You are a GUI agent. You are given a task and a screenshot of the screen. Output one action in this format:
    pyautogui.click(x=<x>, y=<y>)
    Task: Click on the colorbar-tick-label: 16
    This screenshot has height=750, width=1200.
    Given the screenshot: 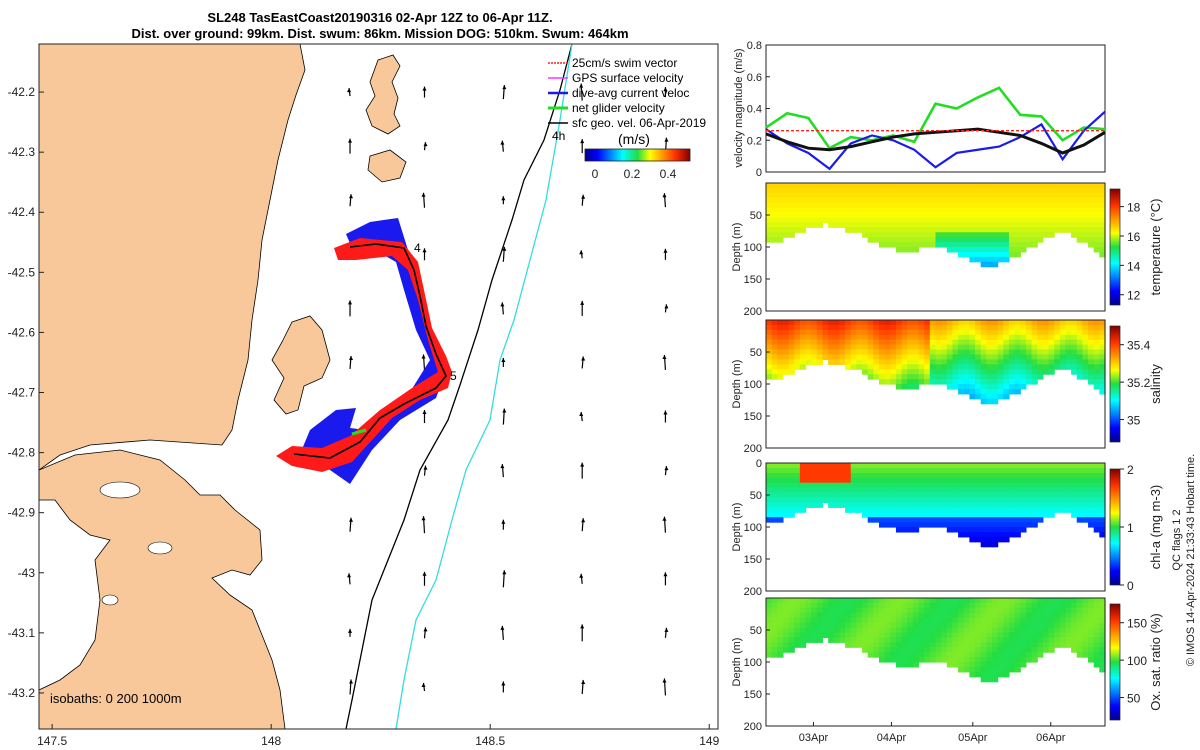 What is the action you would take?
    pyautogui.click(x=1134, y=237)
    